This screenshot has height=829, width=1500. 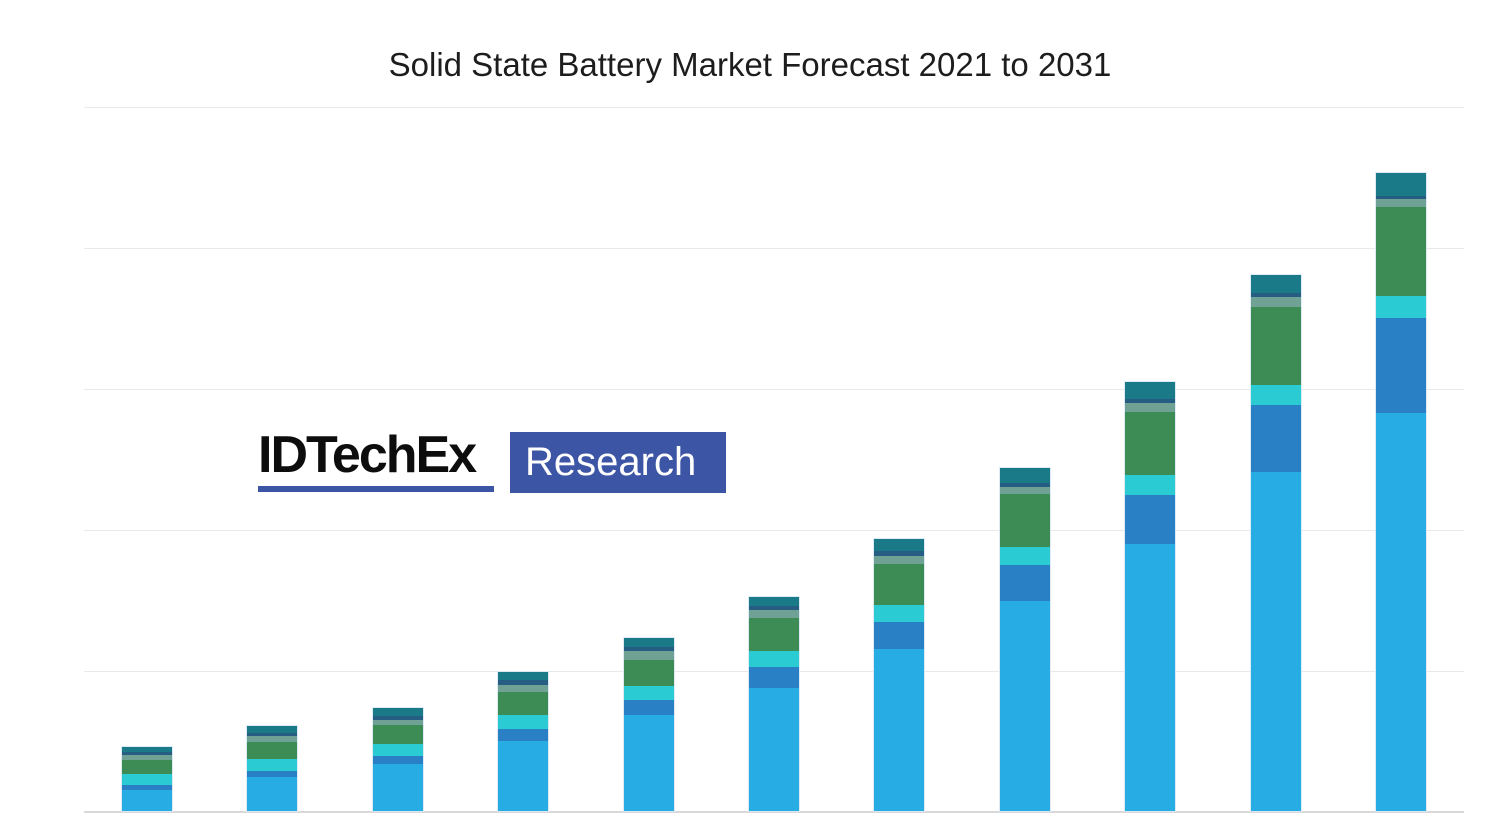 I want to click on segment-dark-slate-blue-2023, so click(x=398, y=718).